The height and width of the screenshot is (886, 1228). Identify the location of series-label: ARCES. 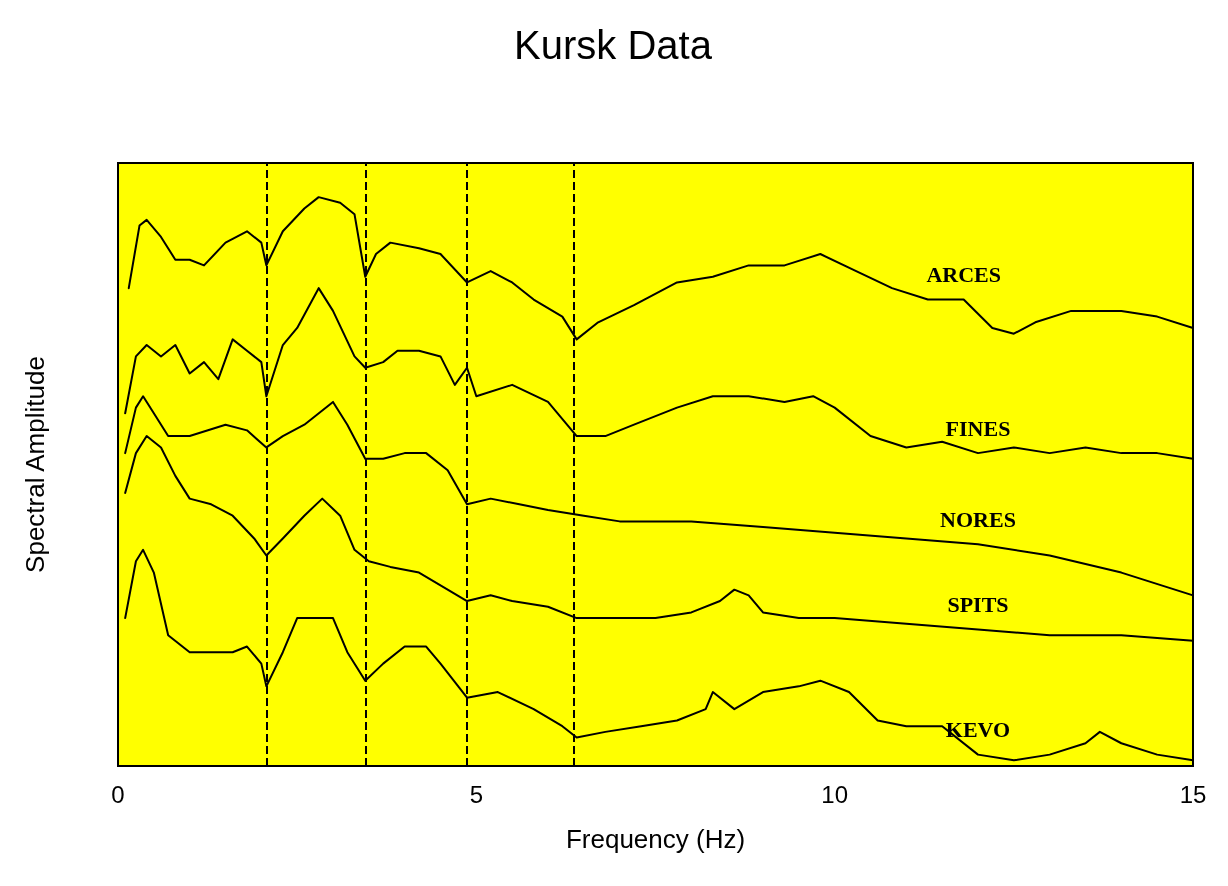
(963, 275).